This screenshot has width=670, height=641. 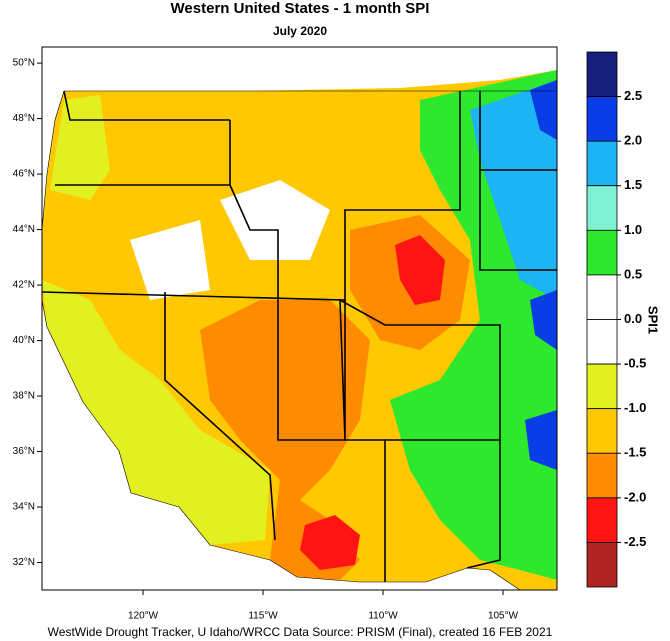 I want to click on deepblue-east2, so click(x=543, y=320).